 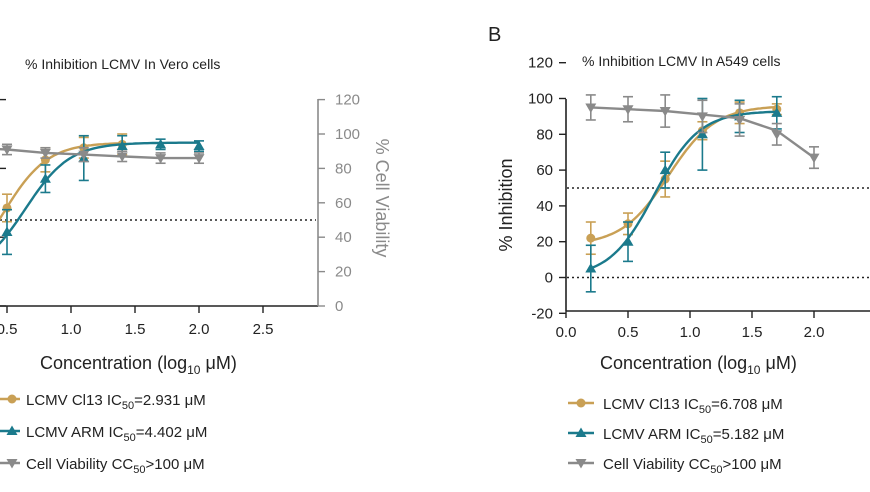 What do you see at coordinates (716, 470) in the screenshot?
I see `legend-b-viab-sub: 50` at bounding box center [716, 470].